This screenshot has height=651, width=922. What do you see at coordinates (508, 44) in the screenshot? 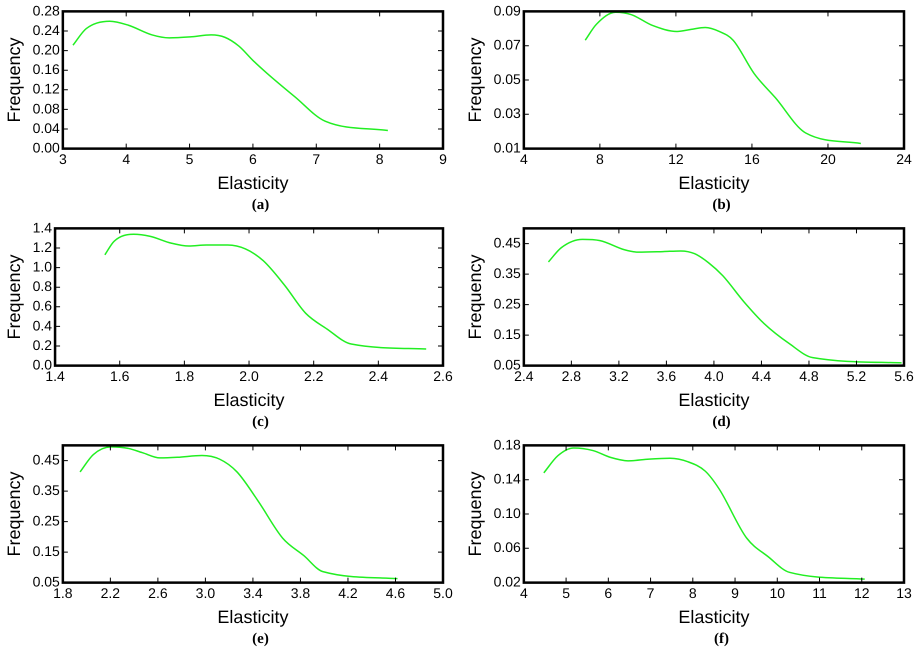
I see `y-tick-label: 0.07` at bounding box center [508, 44].